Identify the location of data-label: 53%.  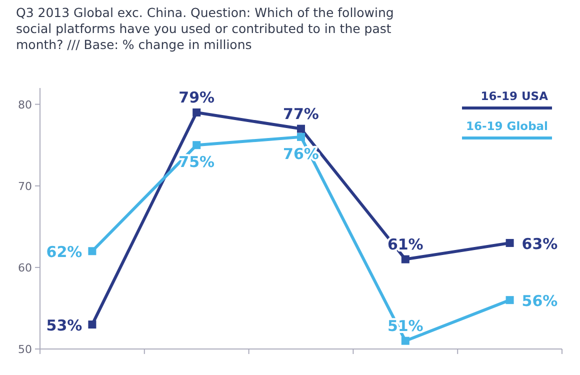
(64, 325).